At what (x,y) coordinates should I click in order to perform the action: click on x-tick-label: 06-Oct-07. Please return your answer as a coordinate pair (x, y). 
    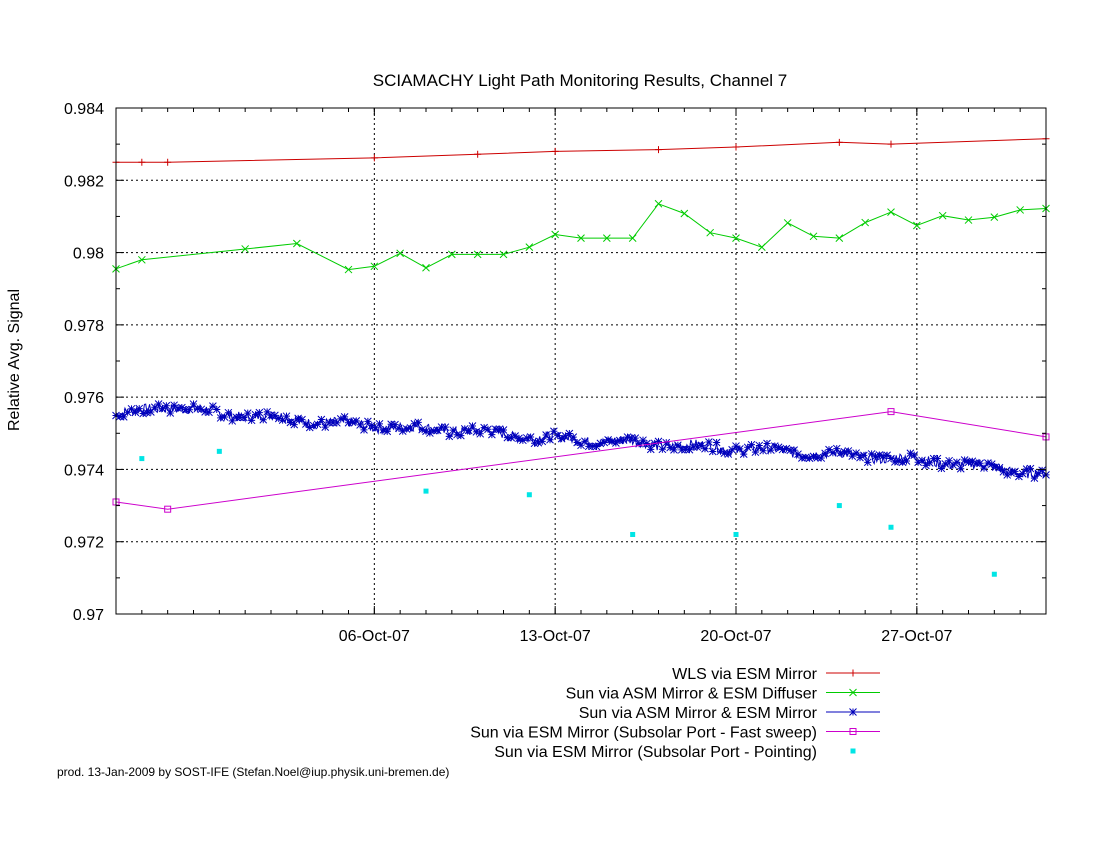
    Looking at the image, I should click on (374, 636).